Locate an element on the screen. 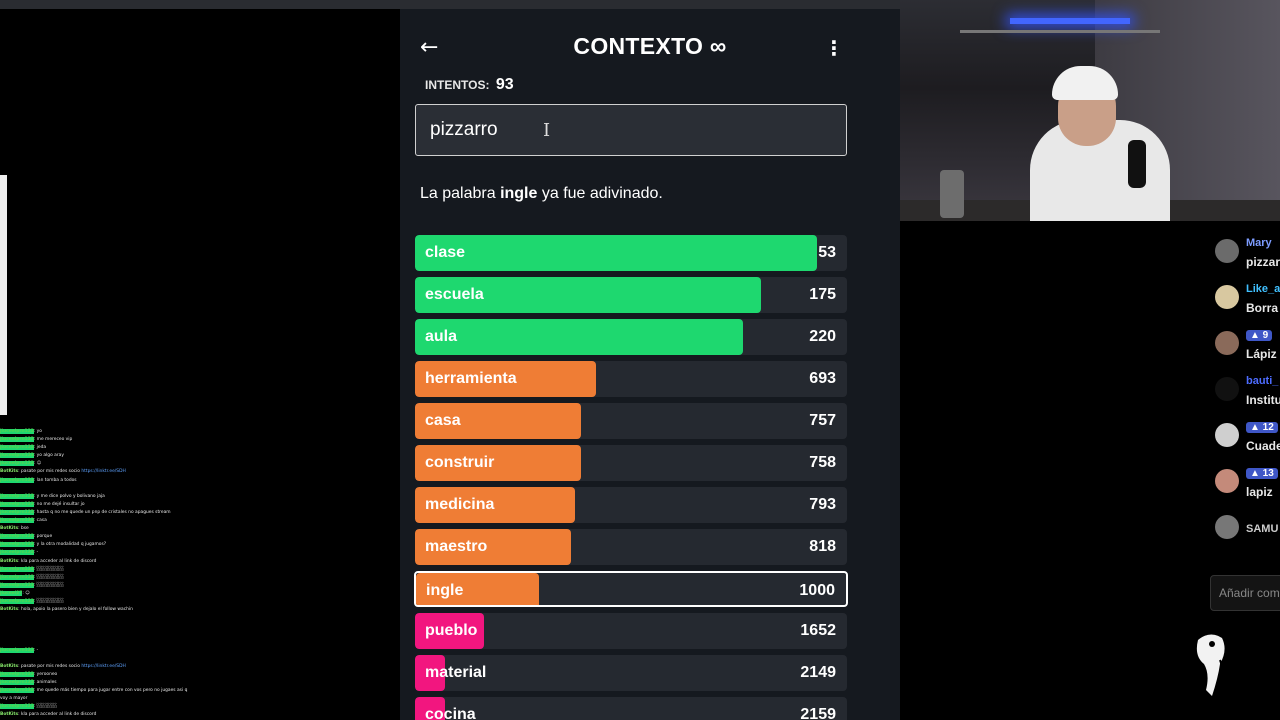 This screenshot has height=720, width=1280. guess-word: cocina is located at coordinates (450, 713).